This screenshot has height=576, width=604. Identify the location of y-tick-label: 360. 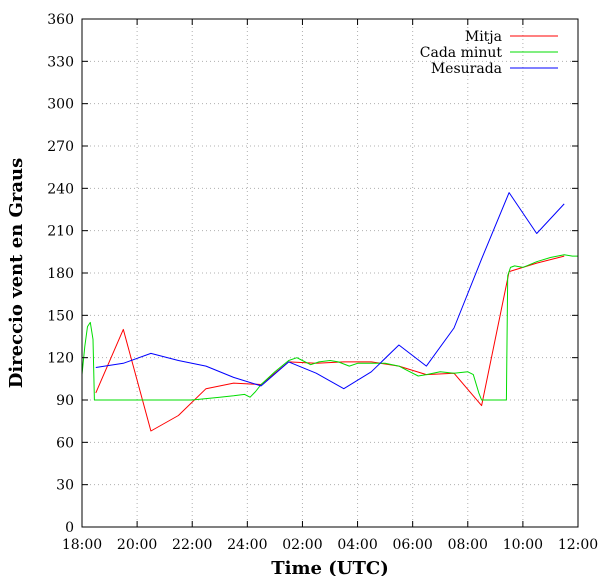
(60, 20).